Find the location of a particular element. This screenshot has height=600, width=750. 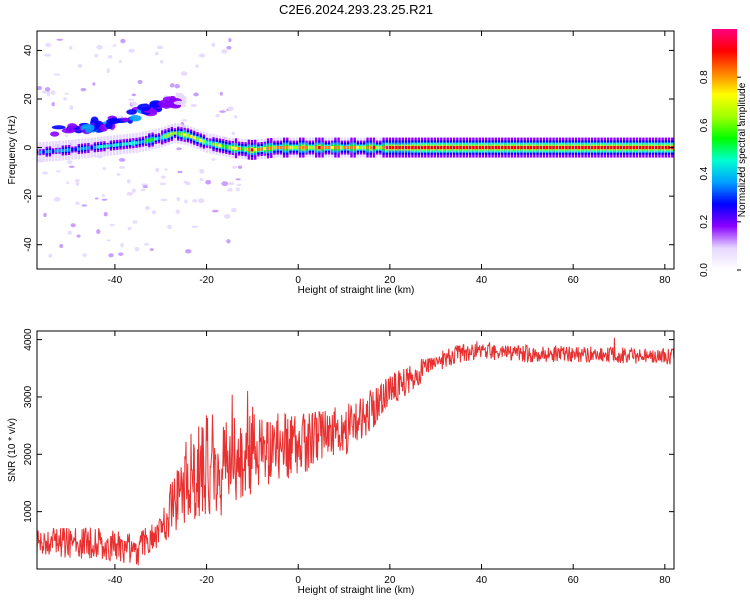

spectrogram-x-tick-label: 40 is located at coordinates (482, 280).